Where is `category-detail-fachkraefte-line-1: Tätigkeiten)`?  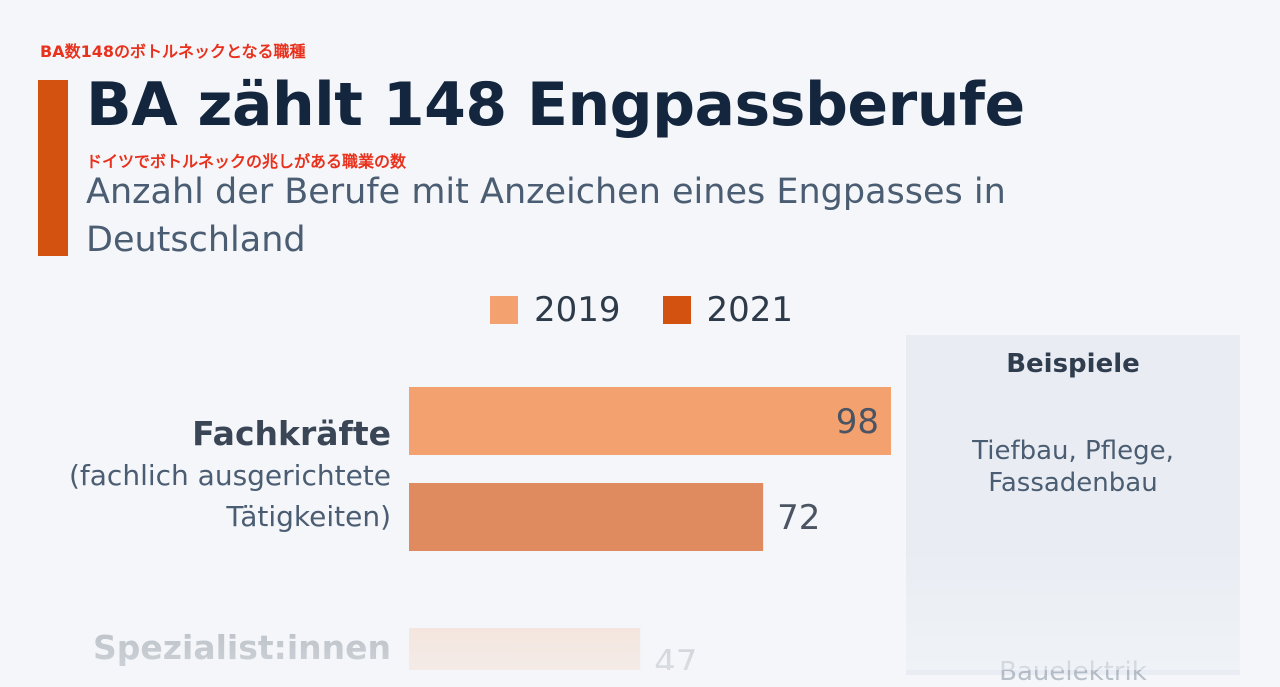 category-detail-fachkraefte-line-1: Tätigkeiten) is located at coordinates (308, 516).